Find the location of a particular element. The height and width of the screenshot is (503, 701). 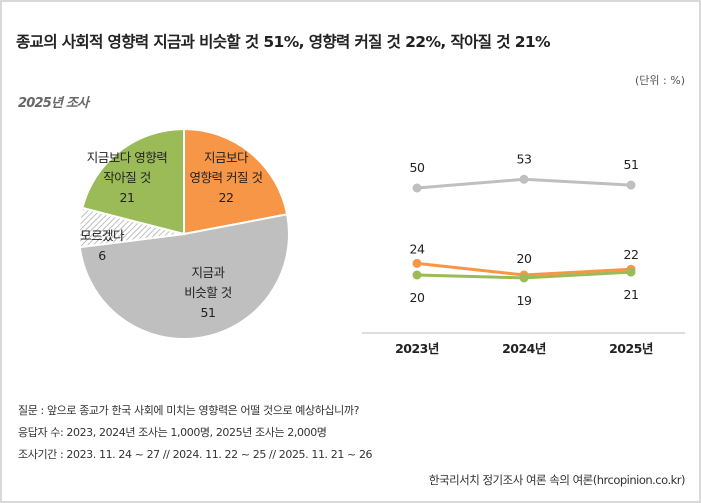

pie-slice-label: 작아질 것 is located at coordinates (126, 177).